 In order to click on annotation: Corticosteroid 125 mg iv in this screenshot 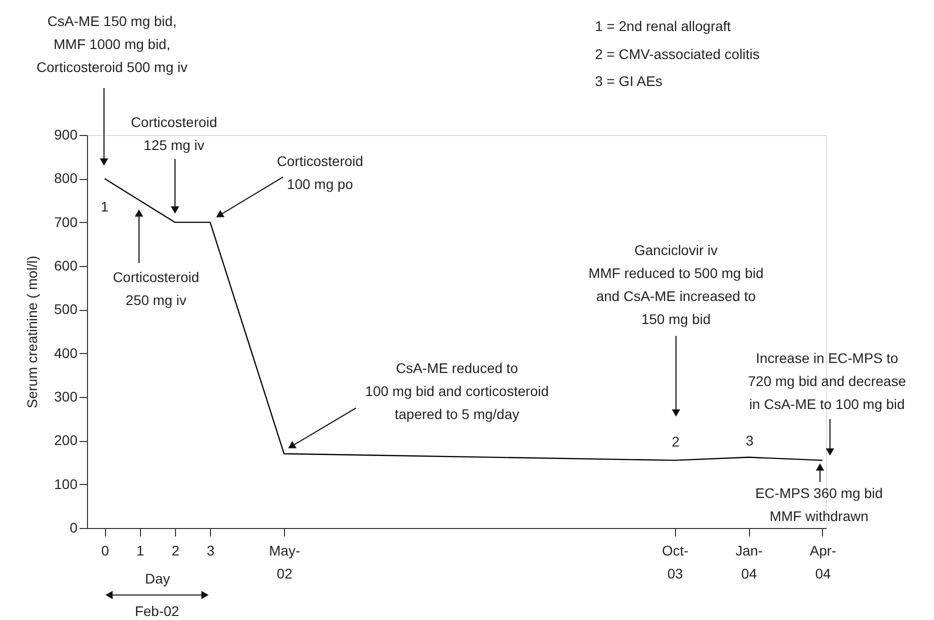, I will do `click(174, 133)`.